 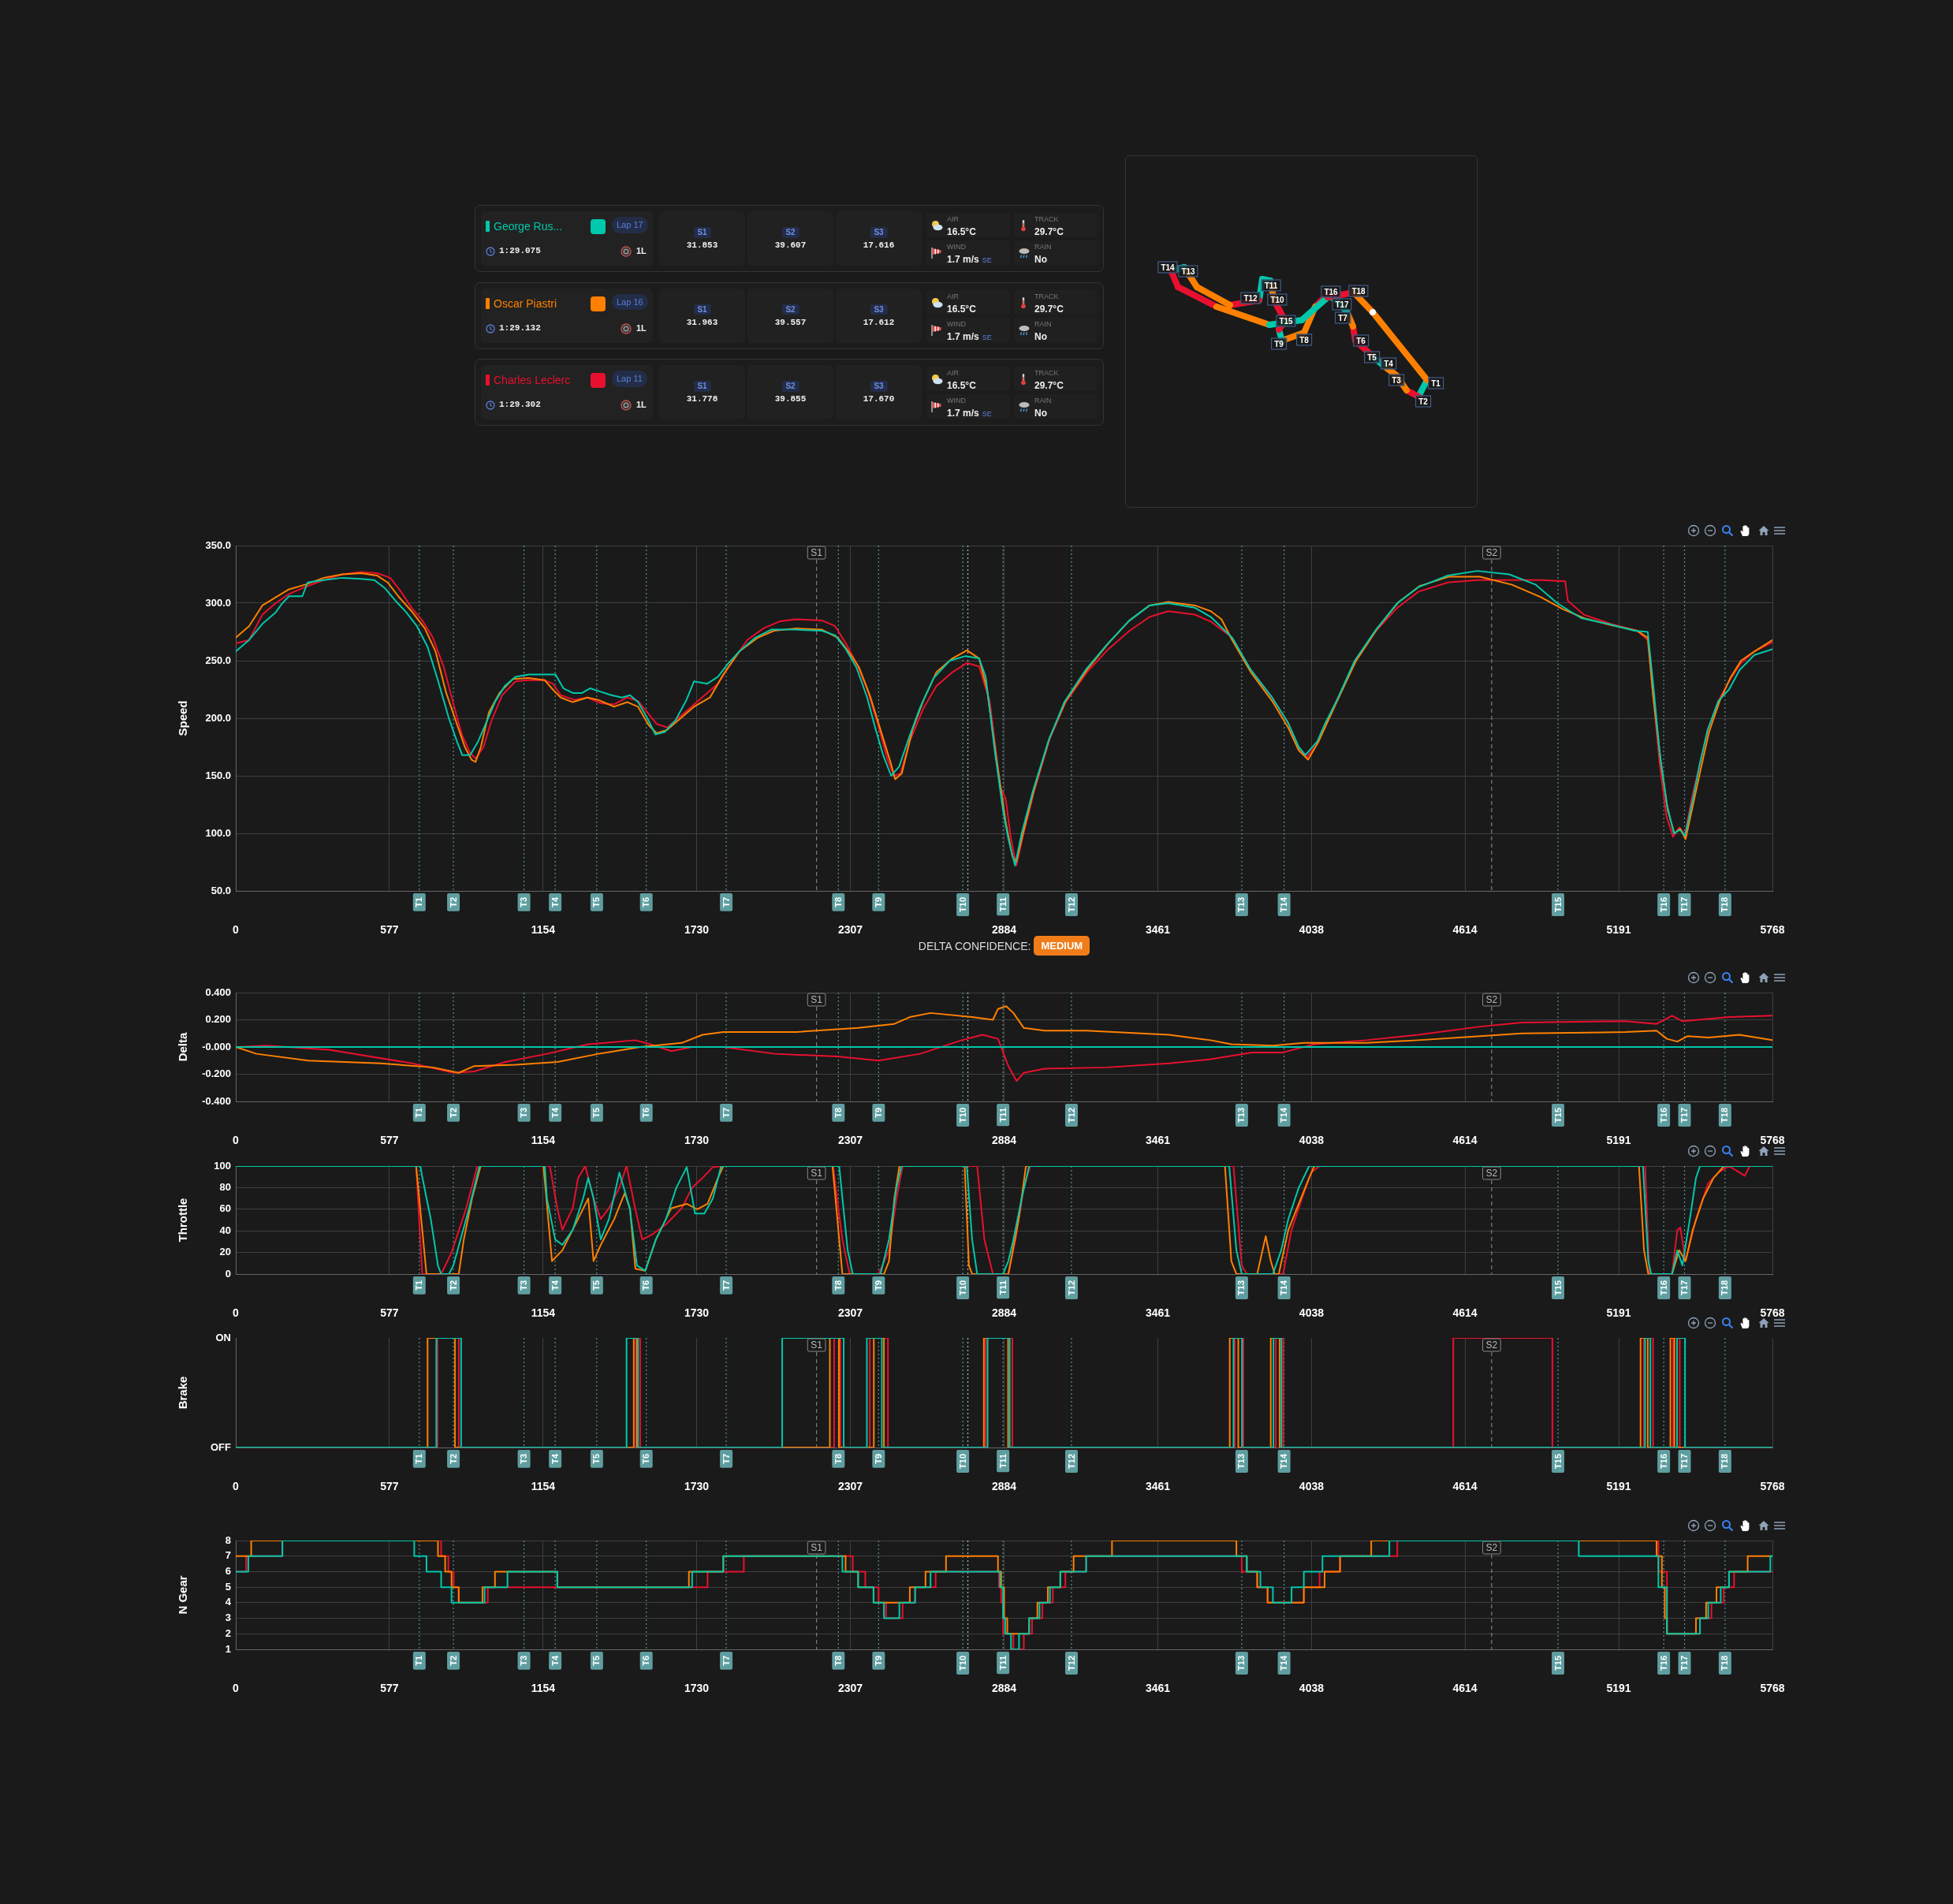 What do you see at coordinates (216, 1046) in the screenshot?
I see `y-tick-label: -0.000` at bounding box center [216, 1046].